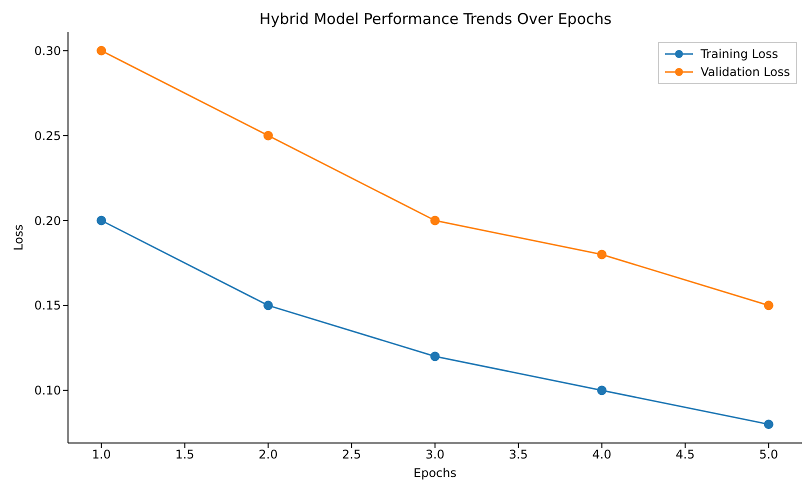  I want to click on x-tick-label: 4.5, so click(685, 455).